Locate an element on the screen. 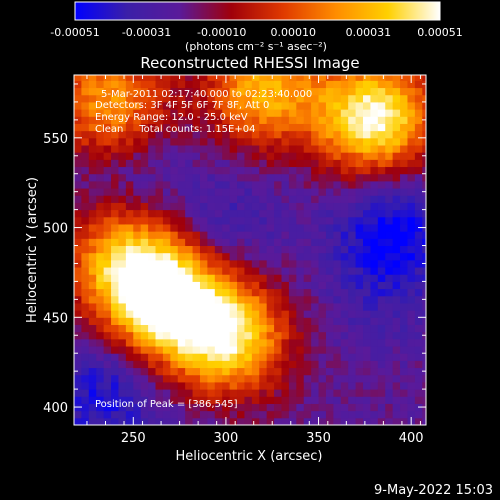 The height and width of the screenshot is (500, 500). x-tick-label: 300 is located at coordinates (226, 438).